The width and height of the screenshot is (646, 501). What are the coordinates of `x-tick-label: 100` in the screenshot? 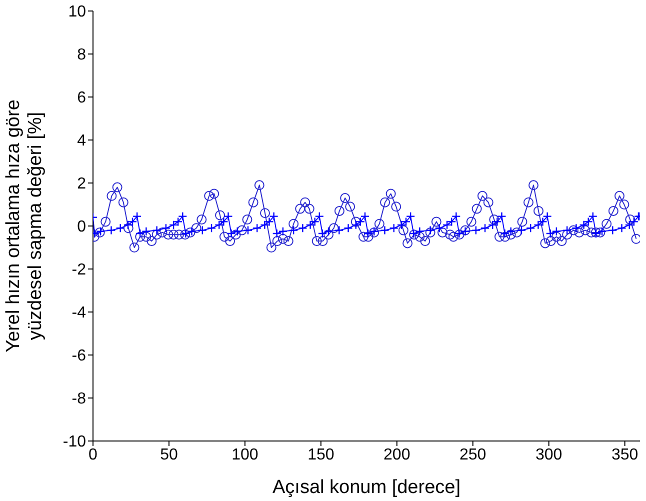 It's located at (245, 455).